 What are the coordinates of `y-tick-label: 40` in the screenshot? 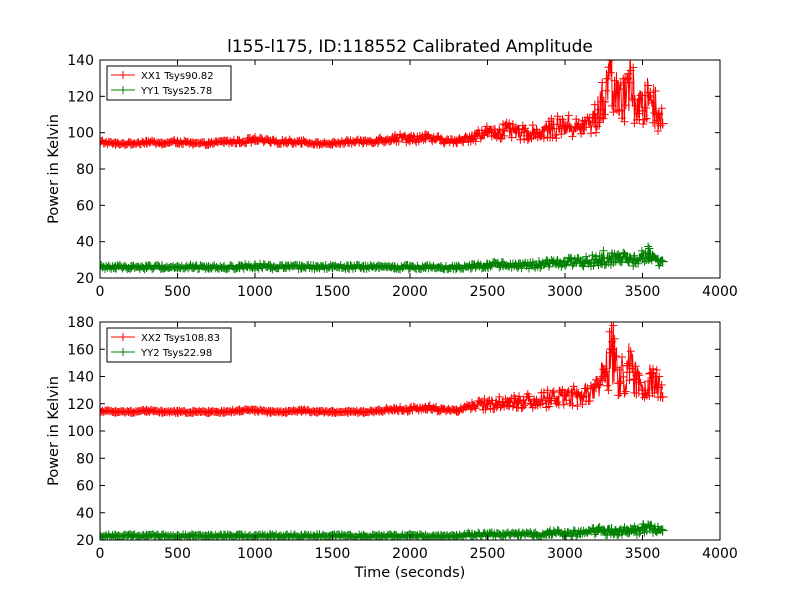 It's located at (85, 514).